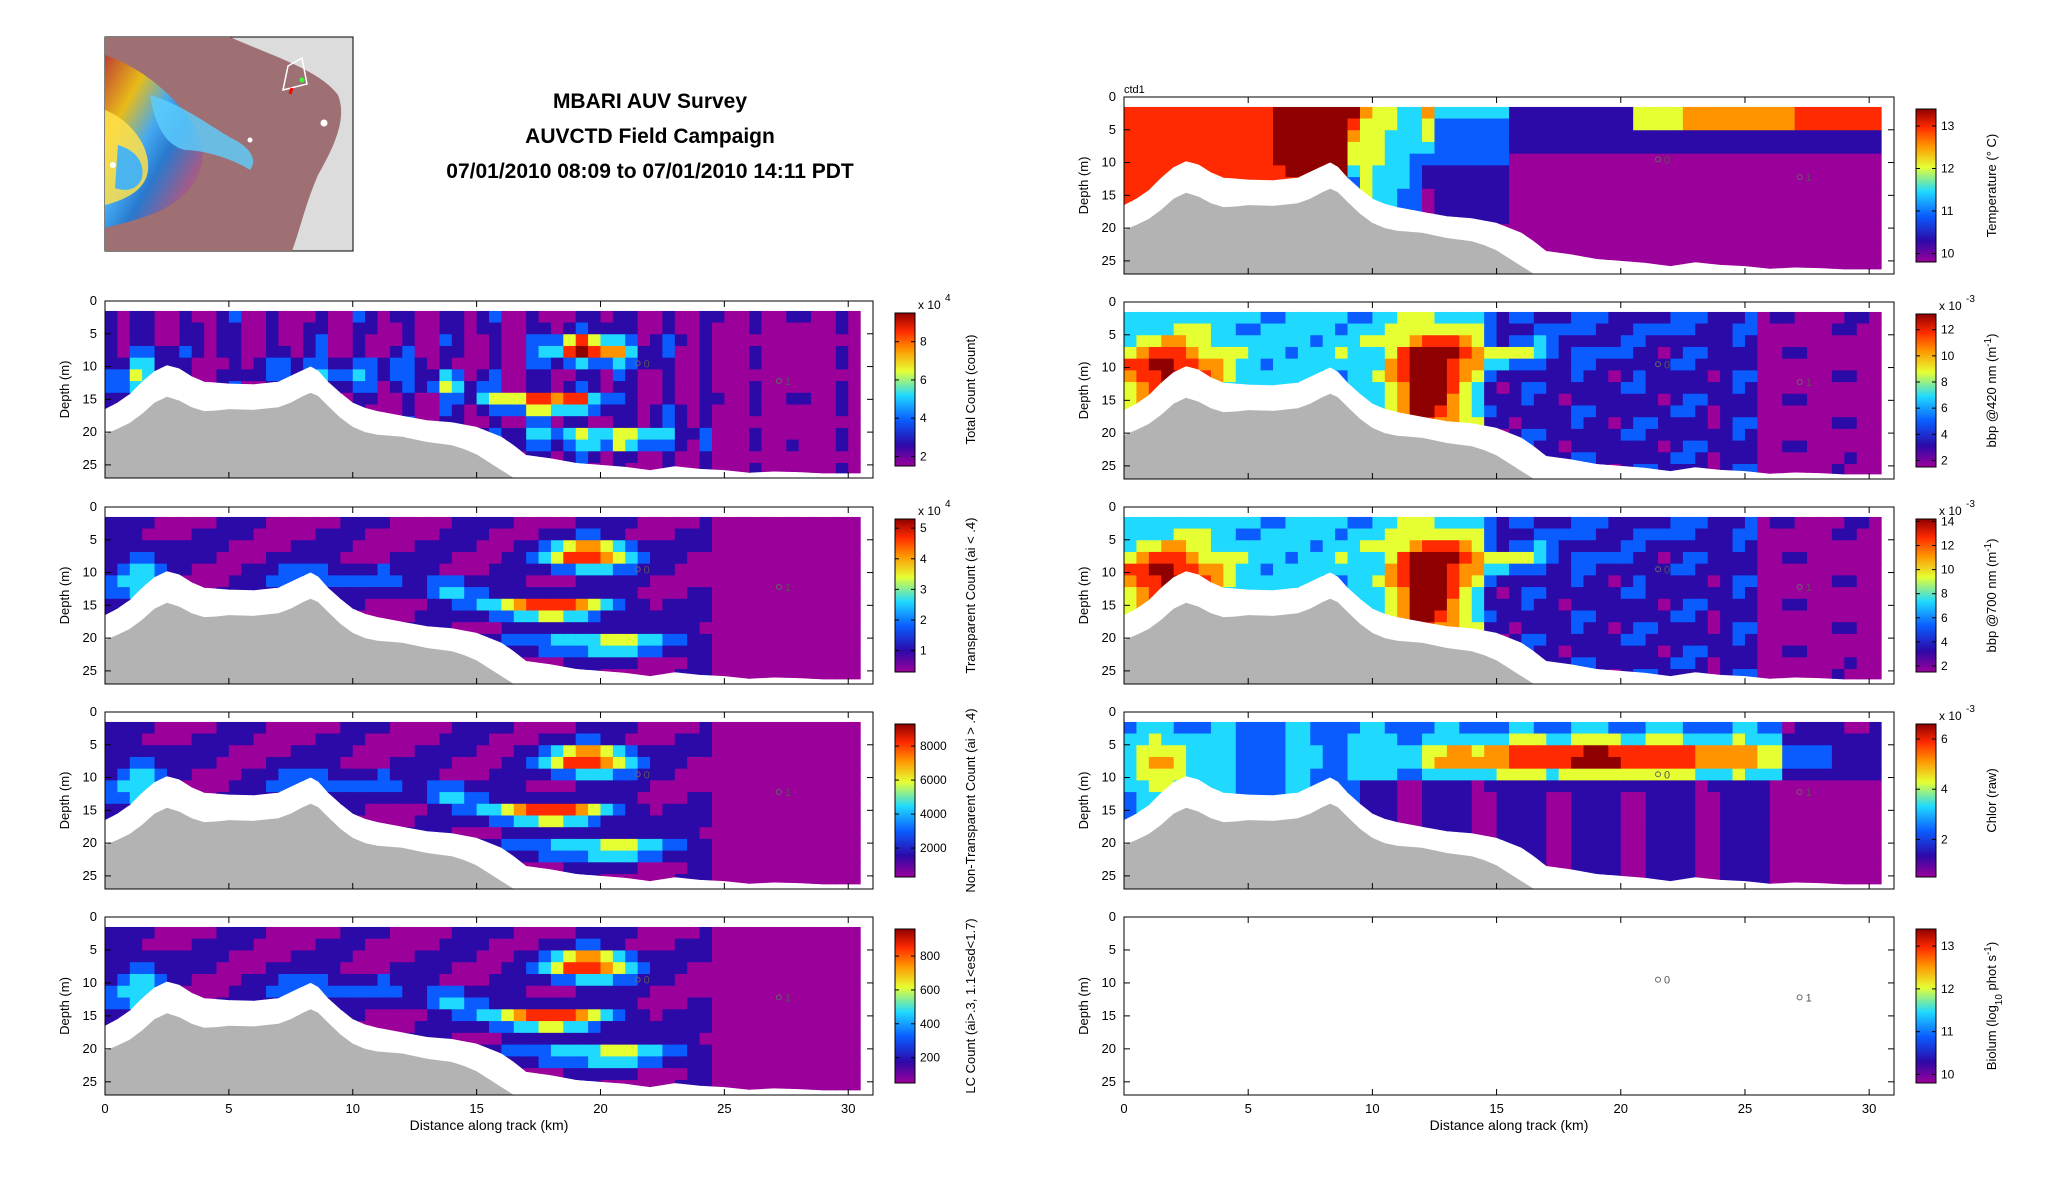 The height and width of the screenshot is (1188, 2052). What do you see at coordinates (104, 1108) in the screenshot?
I see `x-tick-label: 0` at bounding box center [104, 1108].